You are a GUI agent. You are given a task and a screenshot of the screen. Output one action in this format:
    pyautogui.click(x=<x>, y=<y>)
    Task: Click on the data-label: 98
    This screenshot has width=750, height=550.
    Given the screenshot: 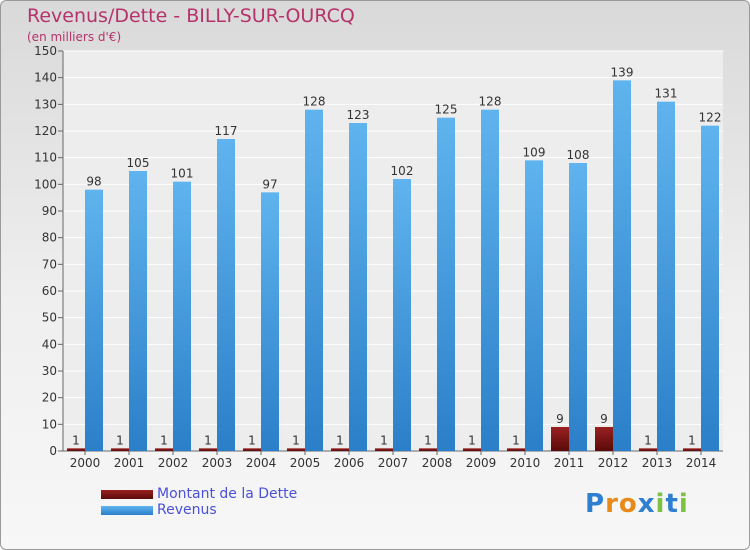 What is the action you would take?
    pyautogui.click(x=93, y=182)
    